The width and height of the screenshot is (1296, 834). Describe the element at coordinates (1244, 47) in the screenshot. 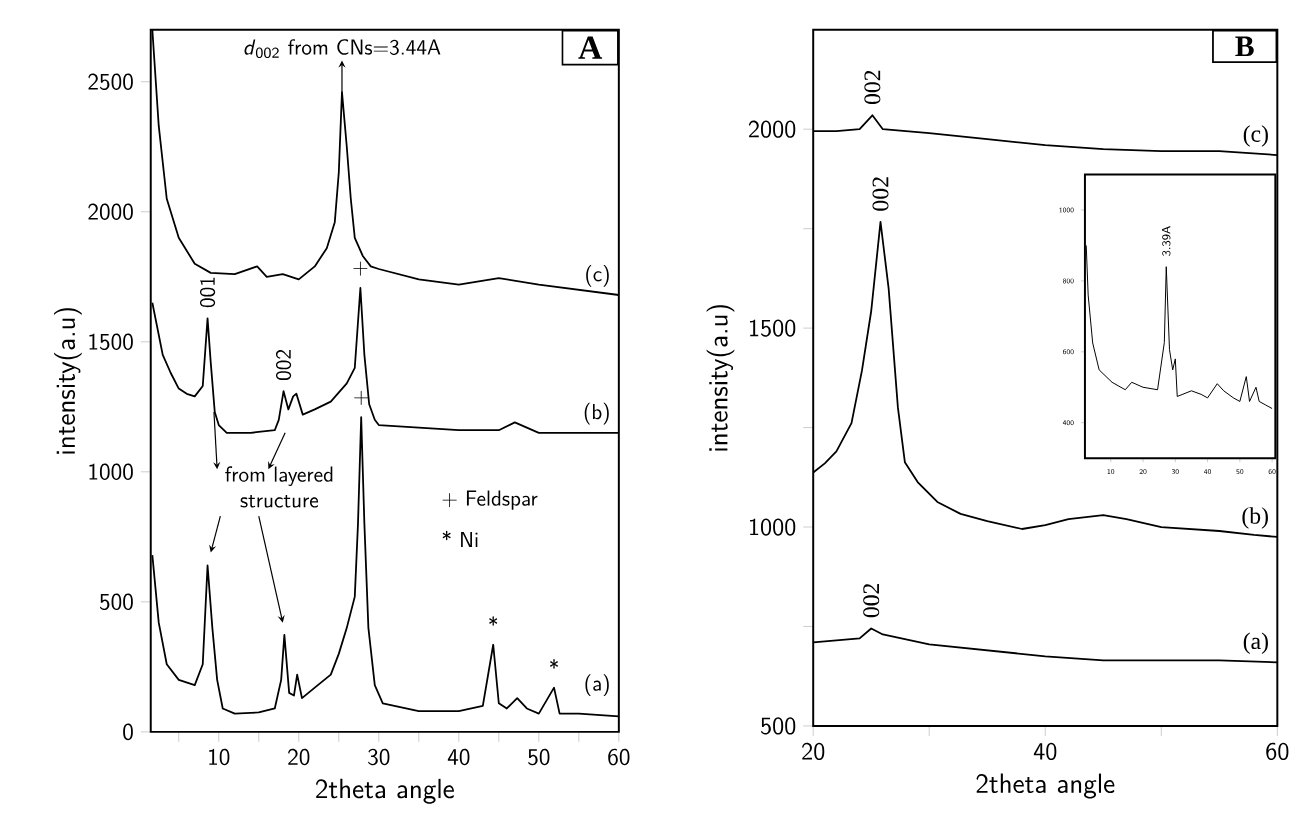

I see `chart-title: B` at that location.